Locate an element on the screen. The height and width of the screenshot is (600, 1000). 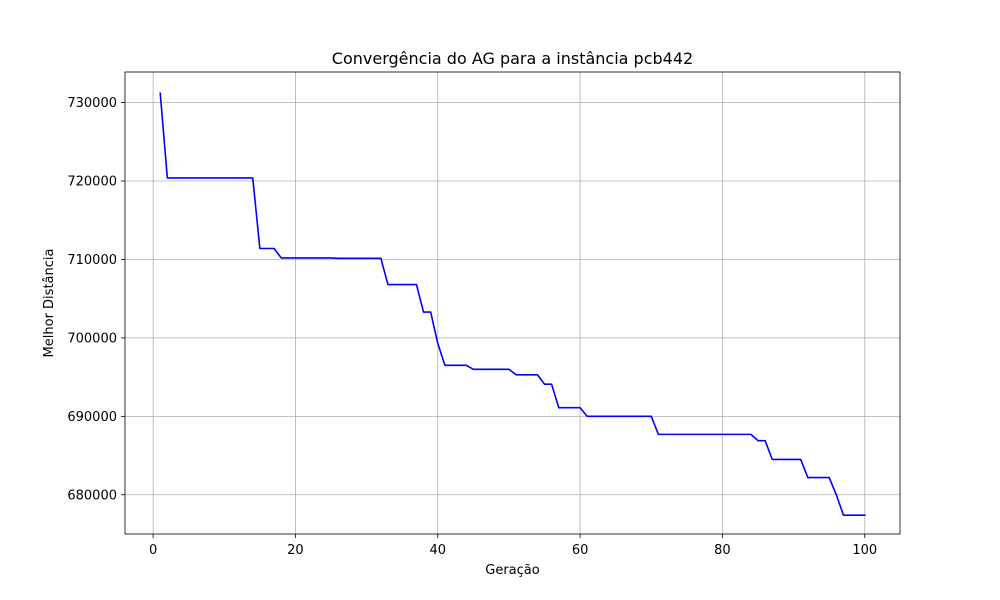
y-axis-label: Melhor Distância is located at coordinates (49, 303).